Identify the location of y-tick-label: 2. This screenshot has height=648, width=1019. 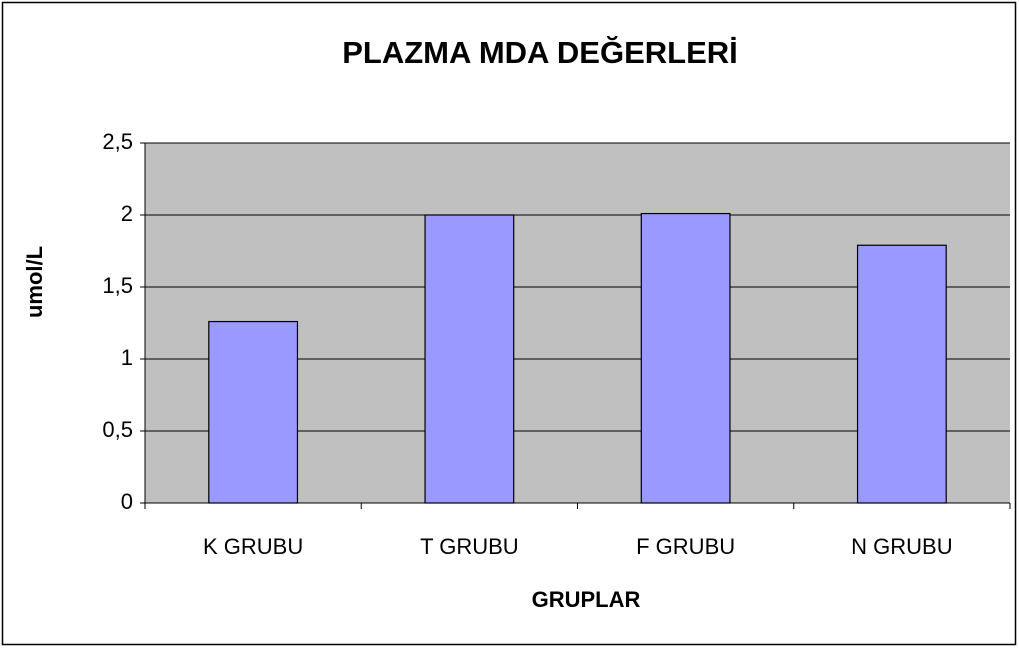
(127, 213).